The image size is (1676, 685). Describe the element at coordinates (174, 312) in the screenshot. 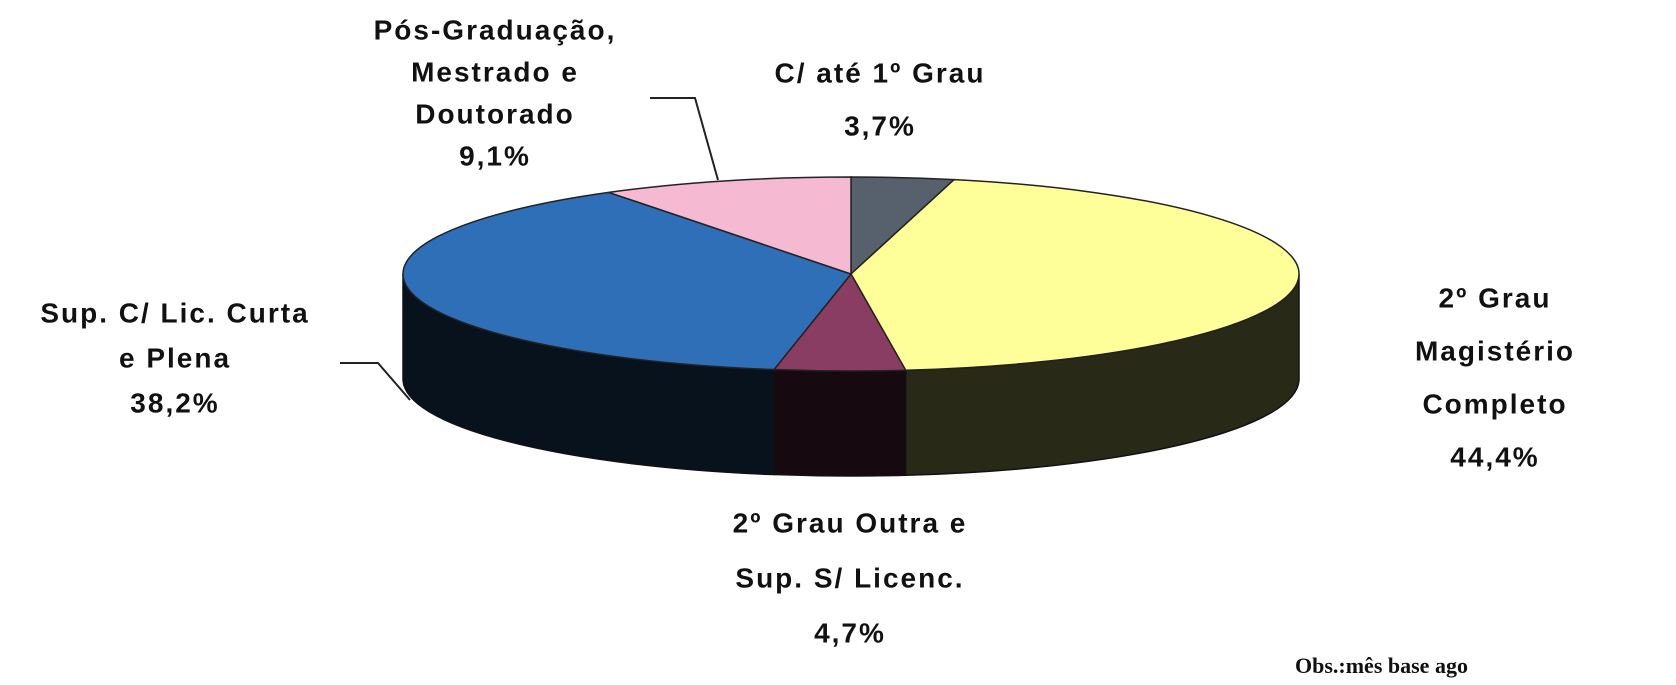

I see `slice-label: Sup. C/ Lic. Curta` at that location.